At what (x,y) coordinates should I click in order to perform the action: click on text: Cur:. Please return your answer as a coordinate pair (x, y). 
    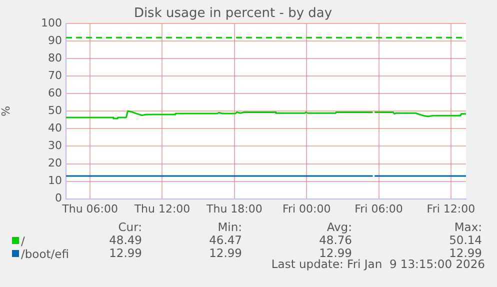
    Looking at the image, I should click on (130, 227).